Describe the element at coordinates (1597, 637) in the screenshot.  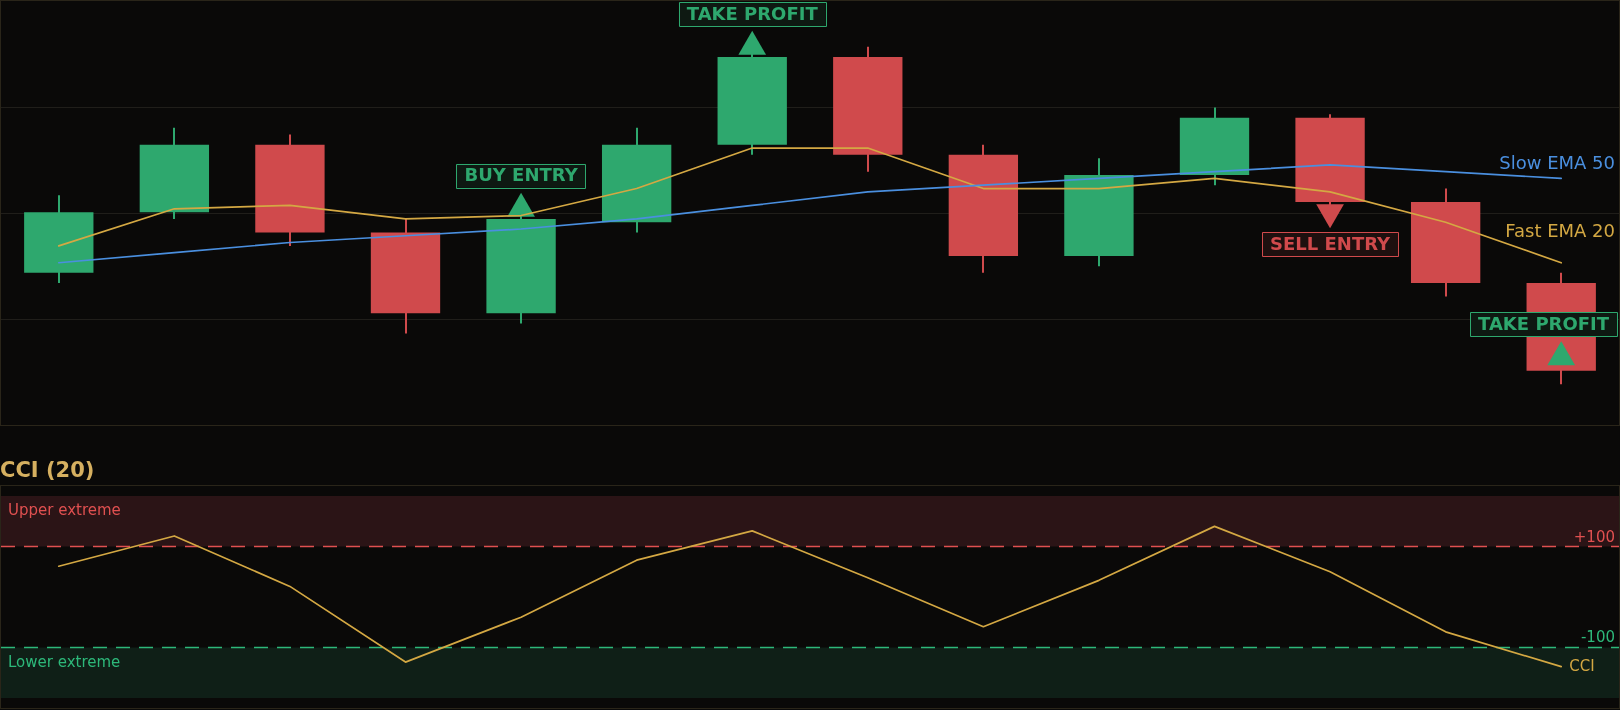
I see `ref-line-label: -100` at that location.